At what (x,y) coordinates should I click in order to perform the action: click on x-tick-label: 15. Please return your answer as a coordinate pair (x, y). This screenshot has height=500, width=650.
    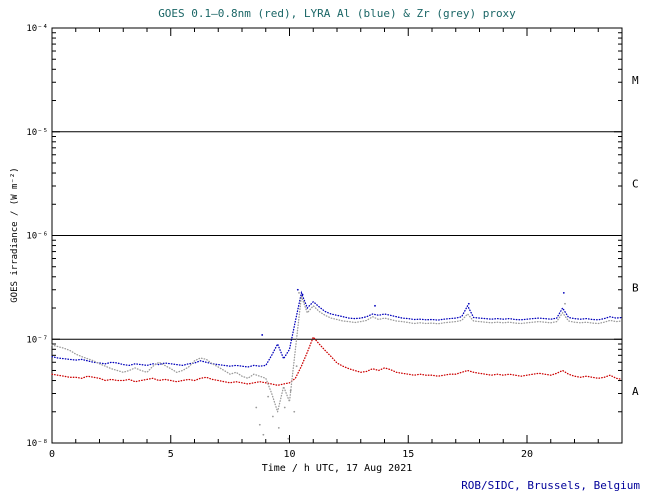
    Looking at the image, I should click on (408, 454).